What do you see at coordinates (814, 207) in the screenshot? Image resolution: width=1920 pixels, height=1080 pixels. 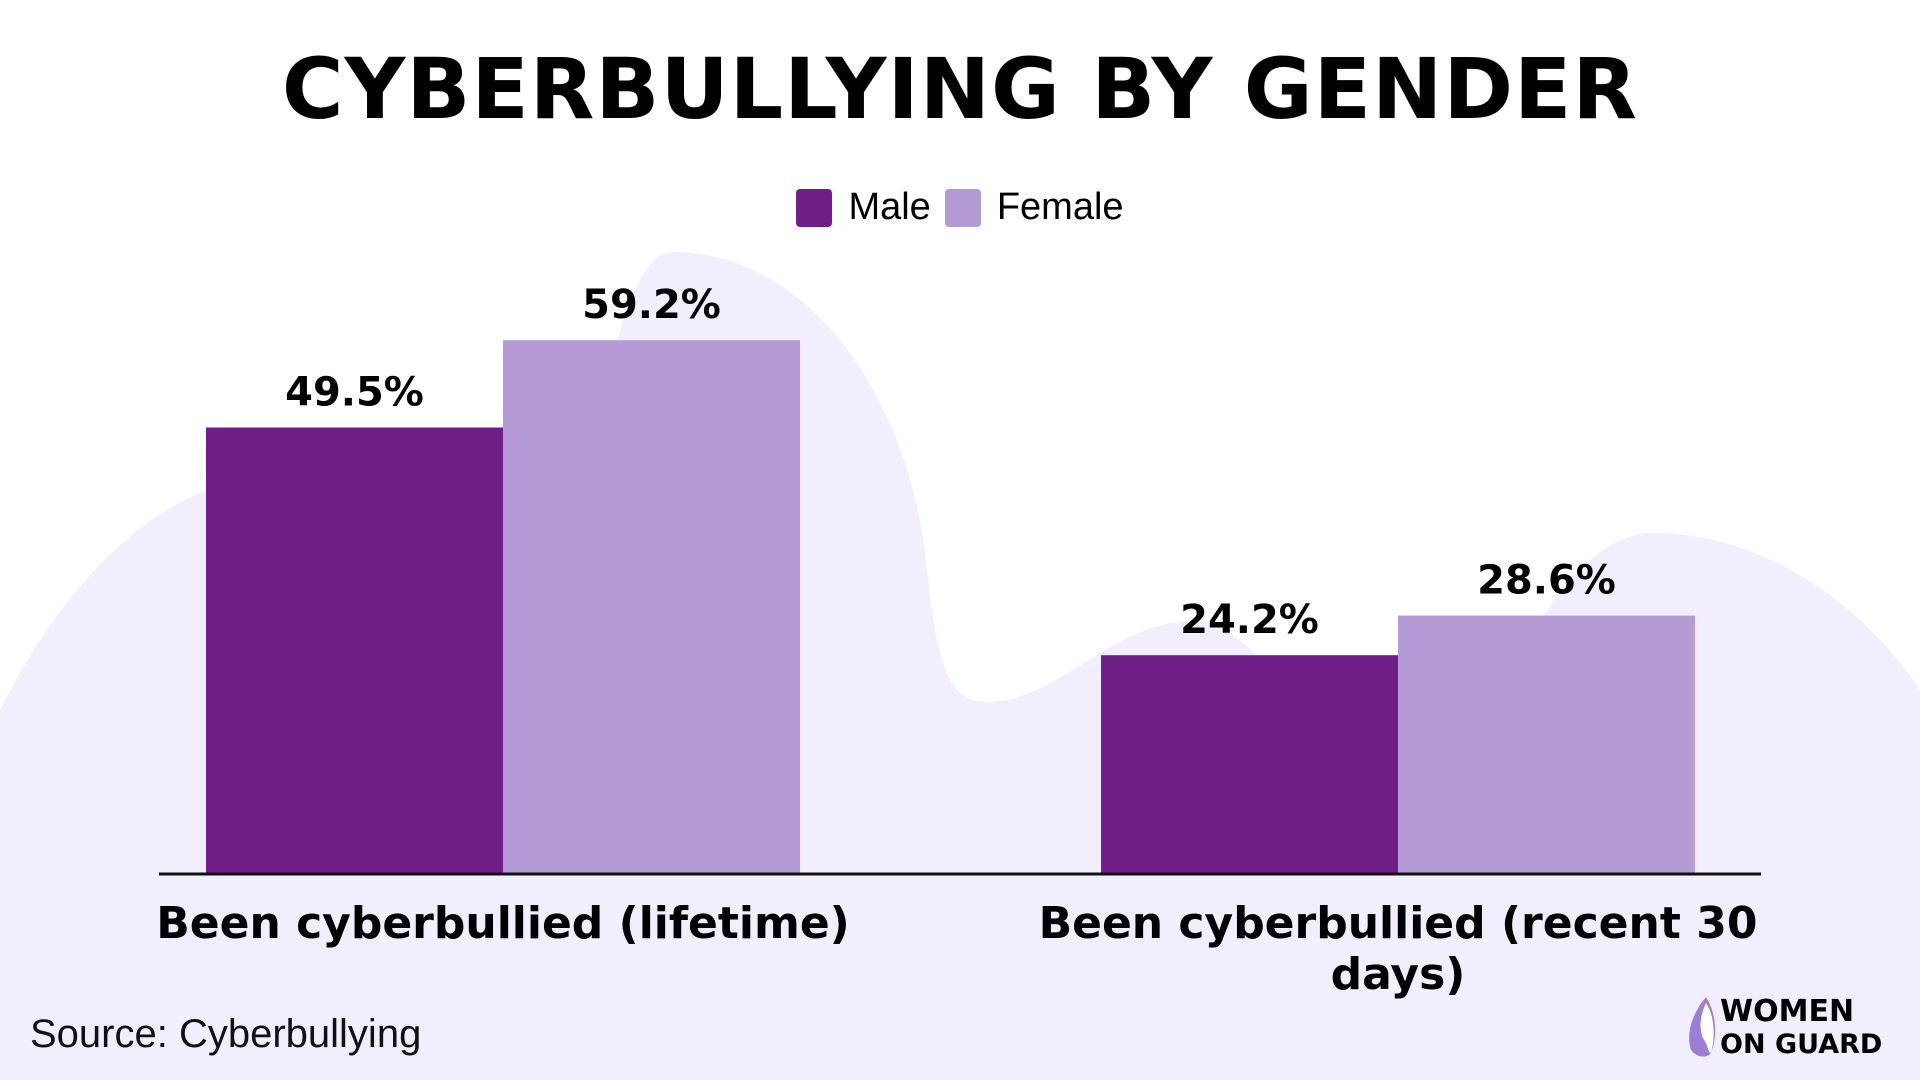 I see `legend-swatch-male` at bounding box center [814, 207].